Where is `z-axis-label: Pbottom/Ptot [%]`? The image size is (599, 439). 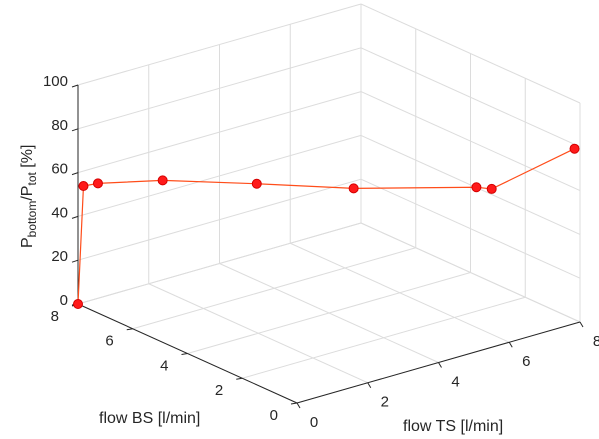 z-axis-label: Pbottom/Ptot [%] is located at coordinates (29, 196).